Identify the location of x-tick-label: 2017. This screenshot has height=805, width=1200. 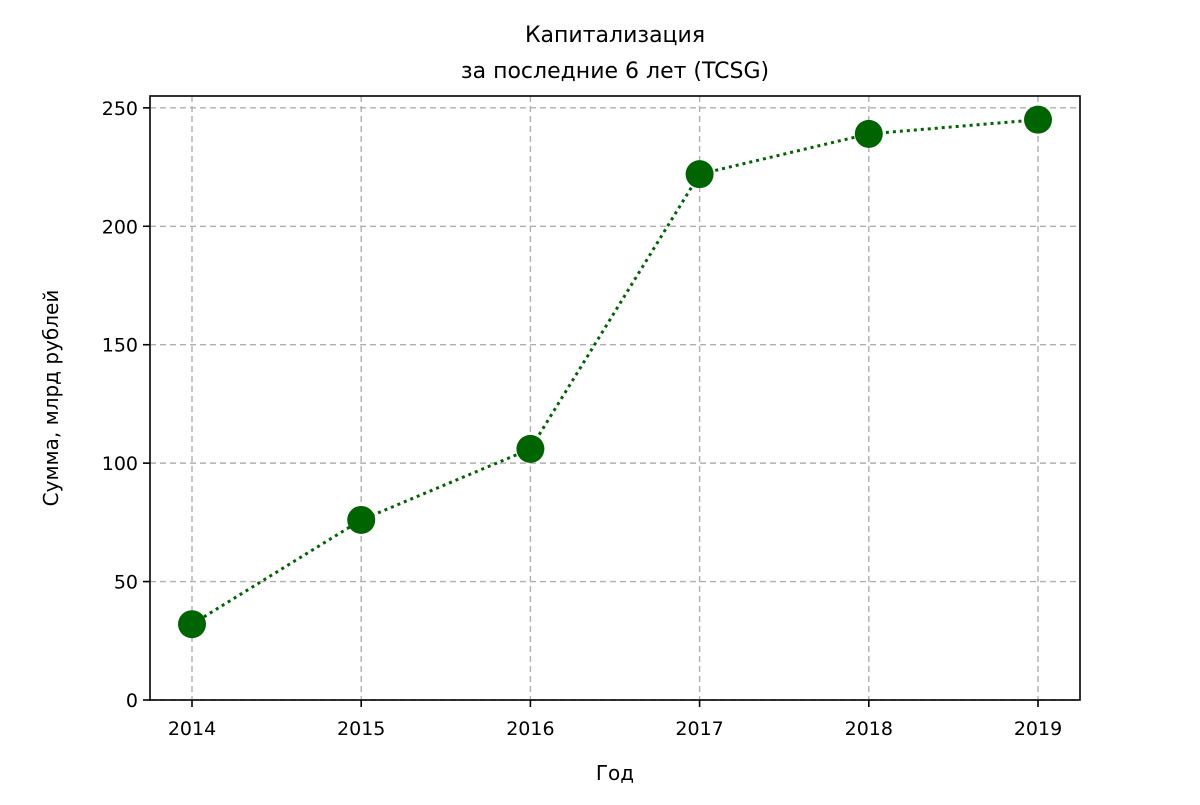
(699, 729).